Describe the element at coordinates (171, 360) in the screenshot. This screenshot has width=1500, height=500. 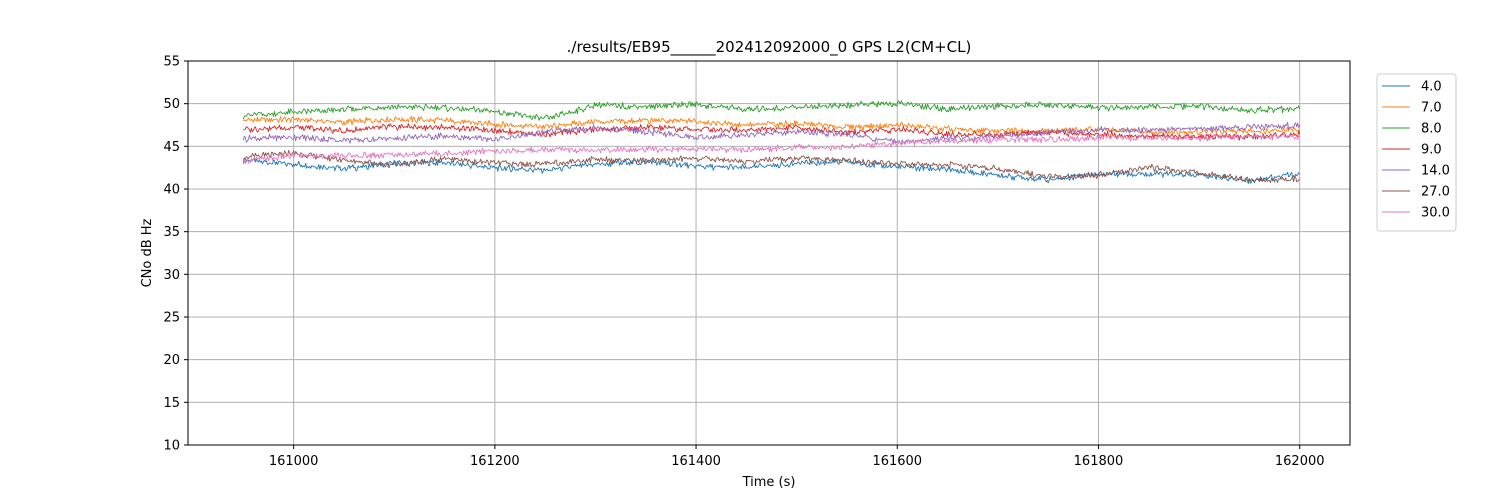
I see `y-tick-label: 20` at that location.